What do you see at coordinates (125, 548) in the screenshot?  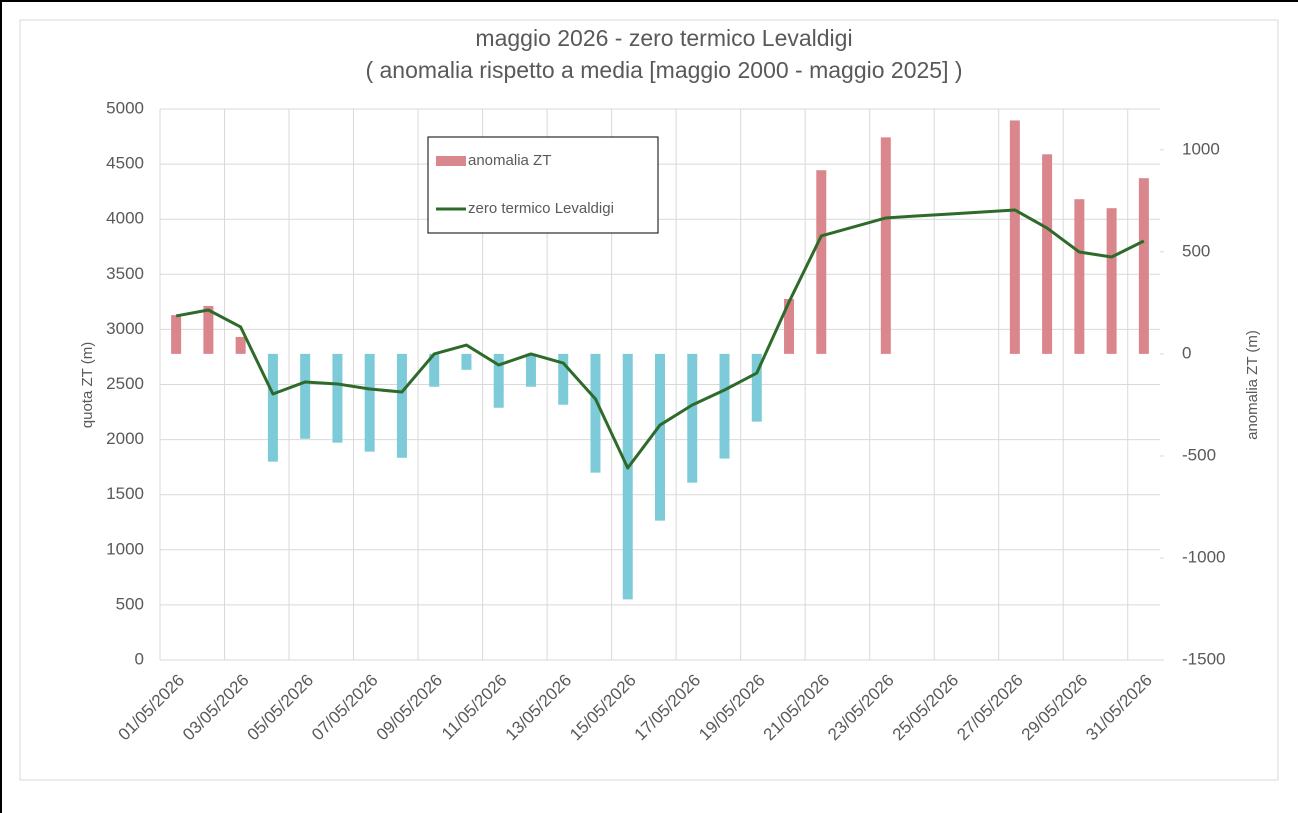 I see `y-tick-label: 1000` at bounding box center [125, 548].